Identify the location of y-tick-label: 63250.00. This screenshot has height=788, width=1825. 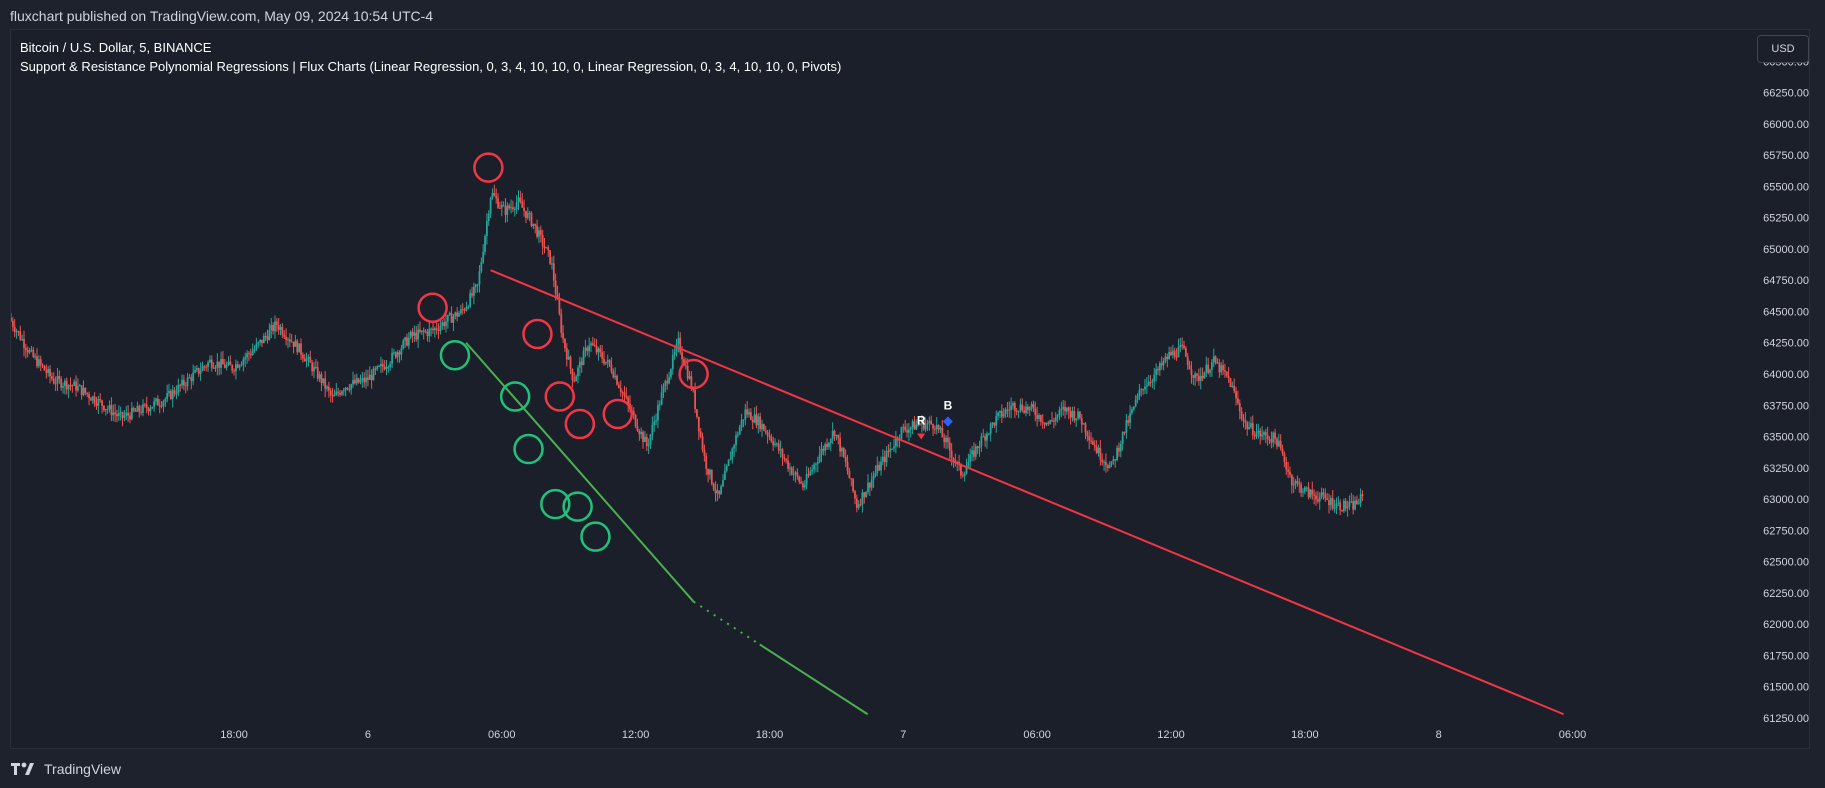
(1786, 469).